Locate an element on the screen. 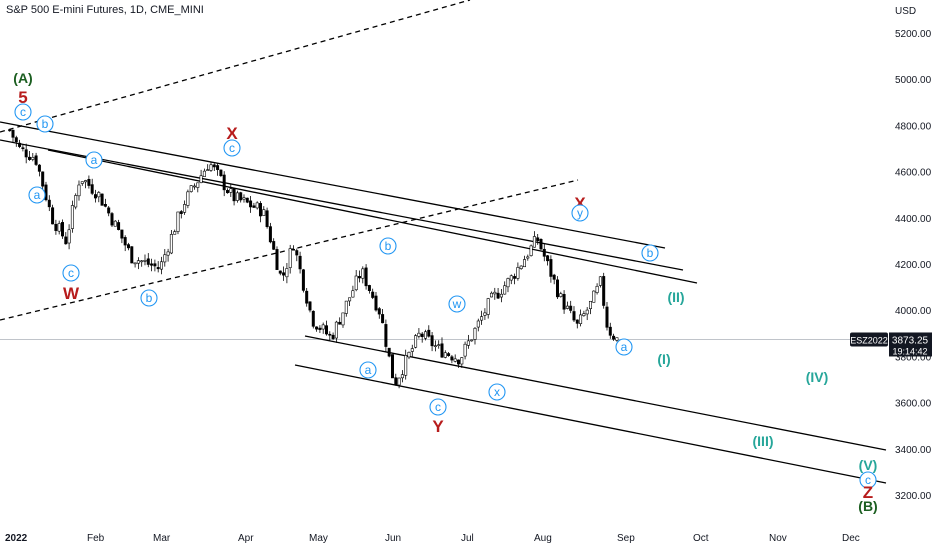 The image size is (932, 550). dashed-channel-line is located at coordinates (235, 66).